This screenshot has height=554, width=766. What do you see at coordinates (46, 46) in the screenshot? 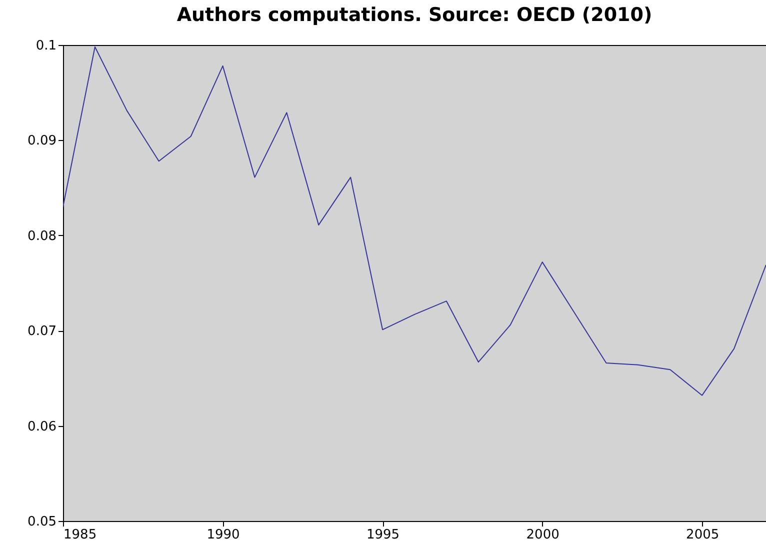
I see `y-tick-label: 0.1` at bounding box center [46, 46].